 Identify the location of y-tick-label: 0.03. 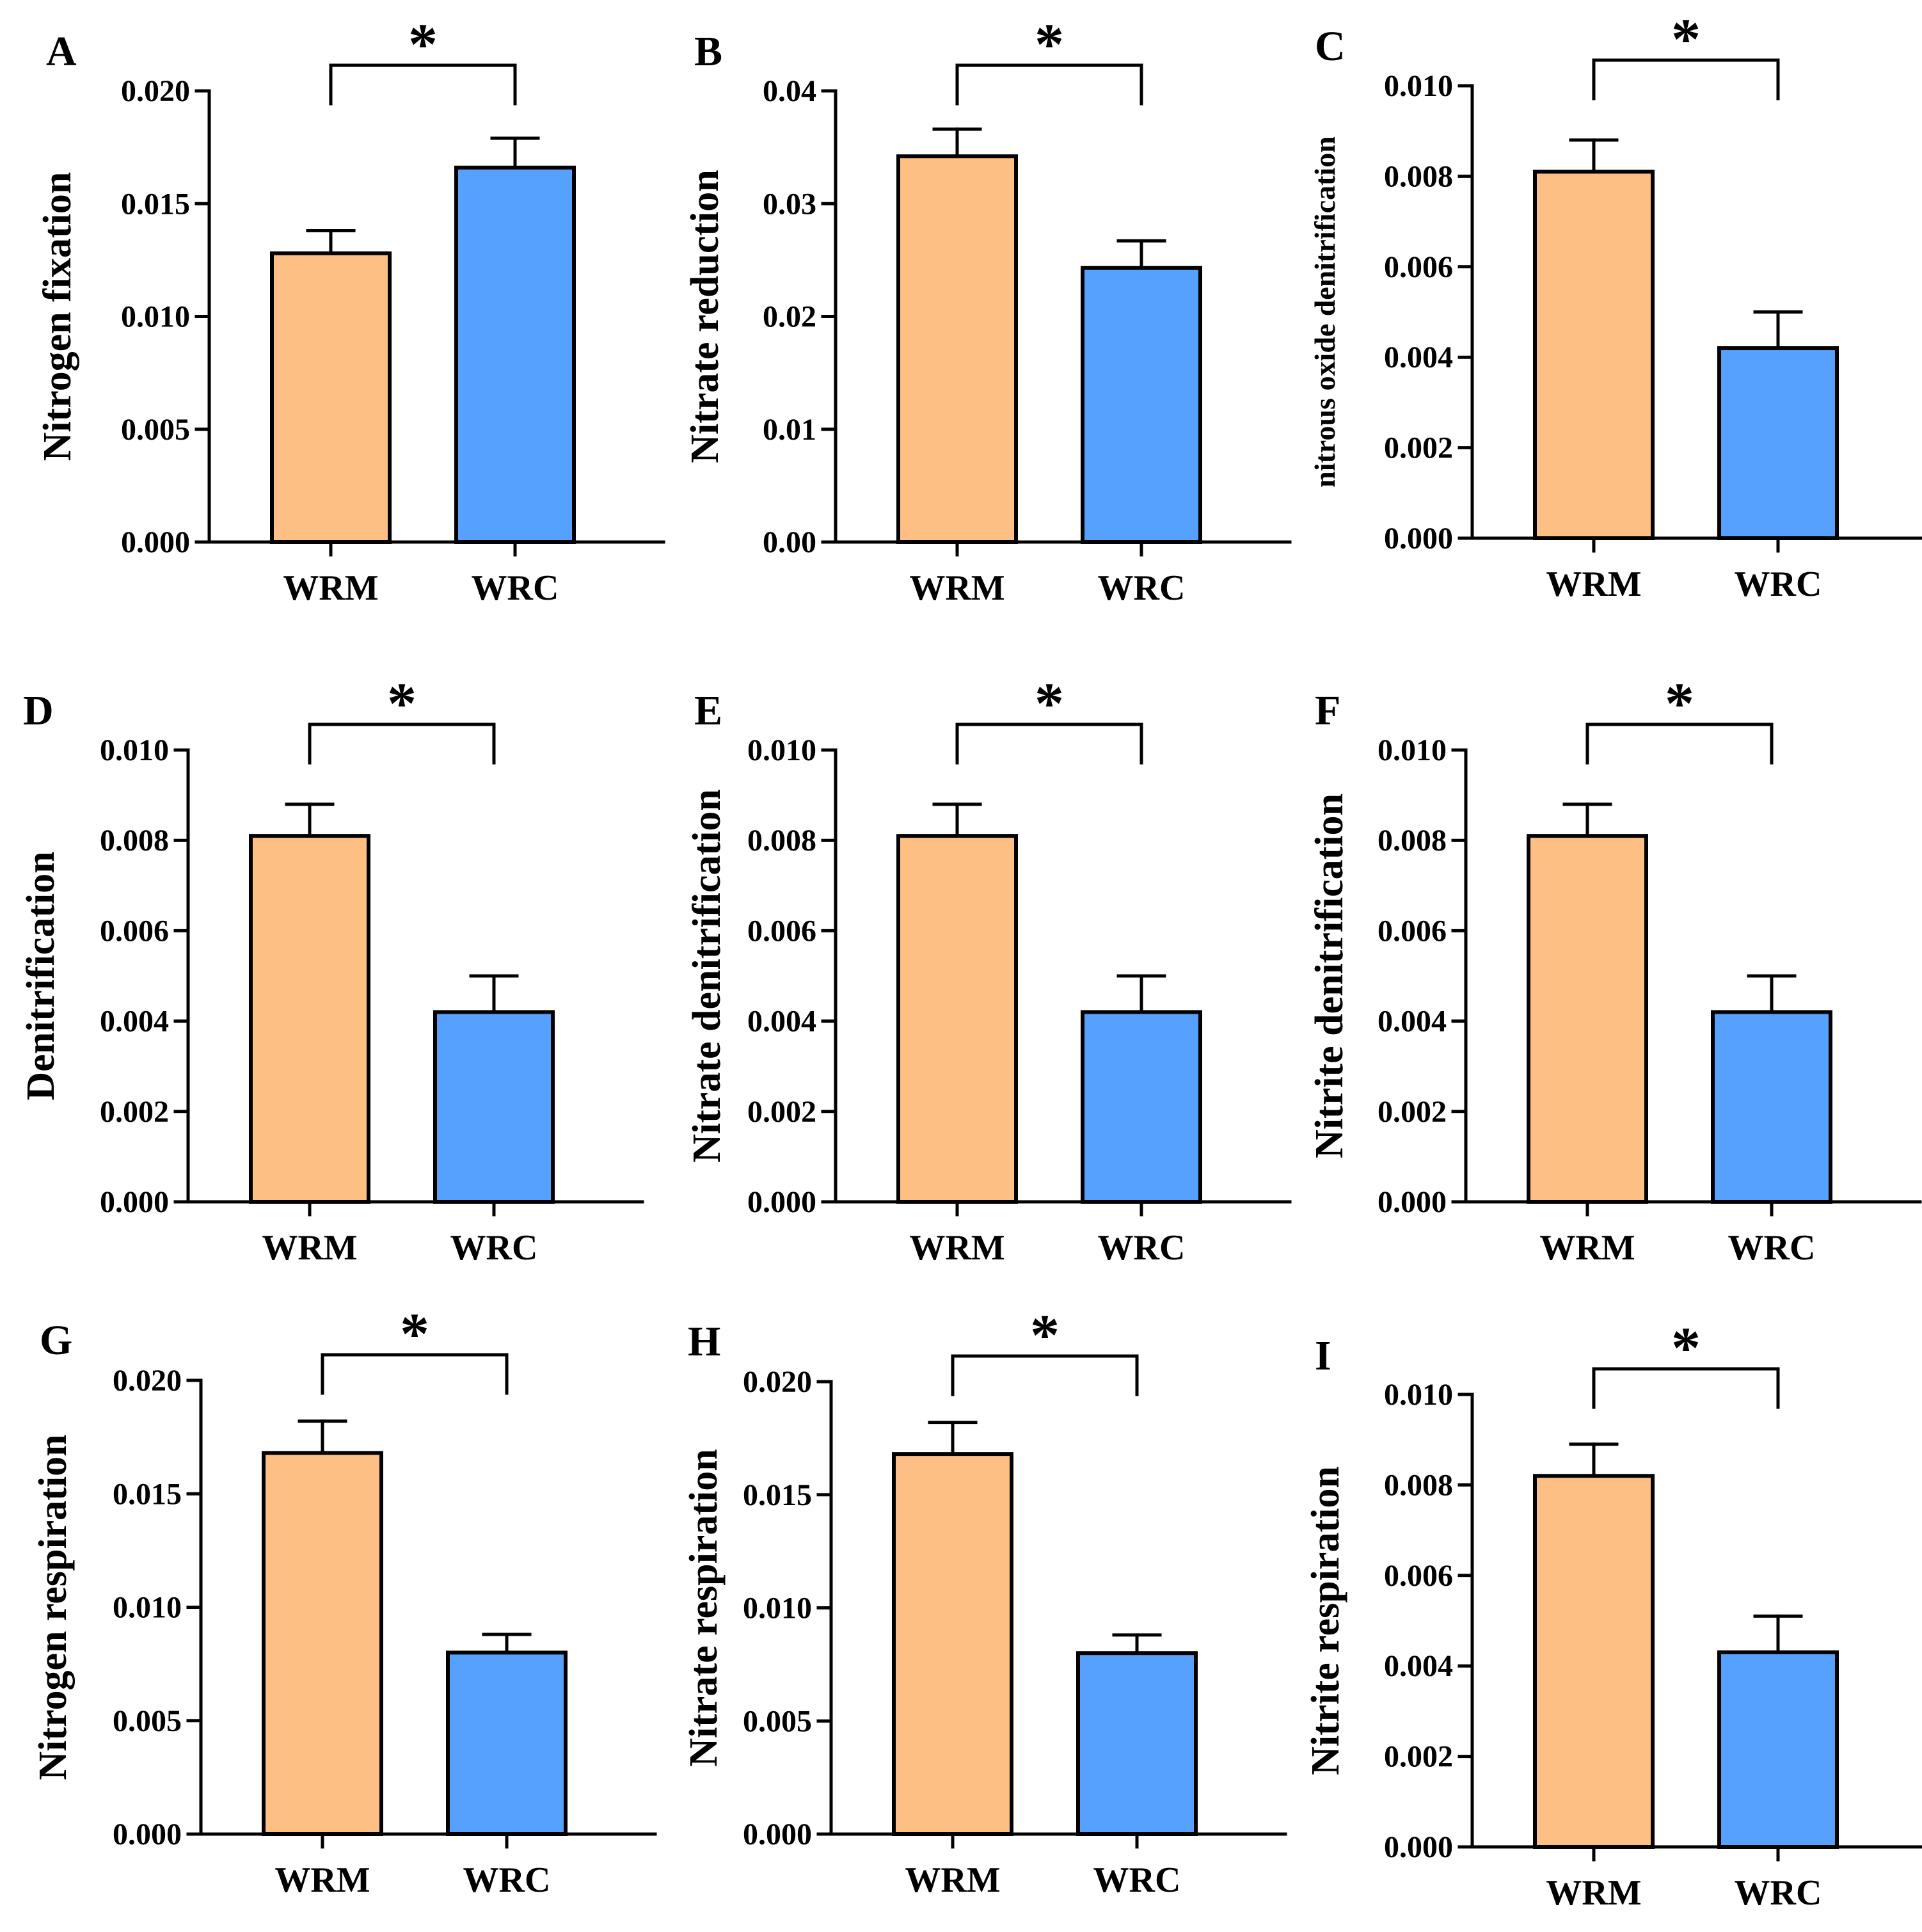
(789, 204).